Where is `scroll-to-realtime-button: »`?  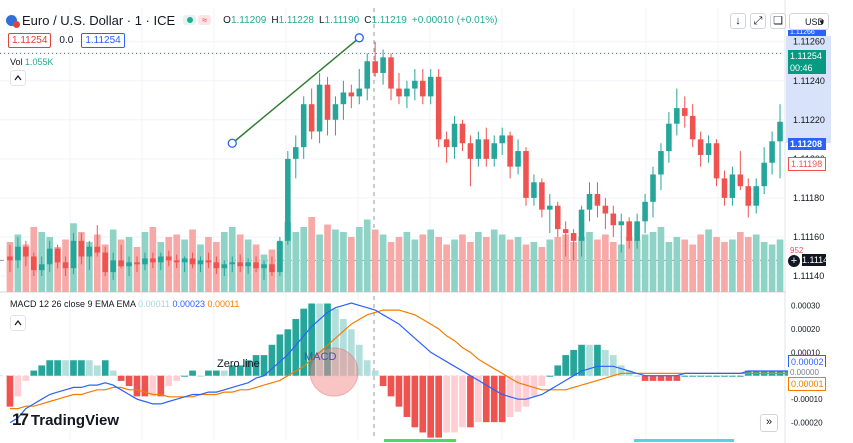
scroll-to-realtime-button: » is located at coordinates (769, 423).